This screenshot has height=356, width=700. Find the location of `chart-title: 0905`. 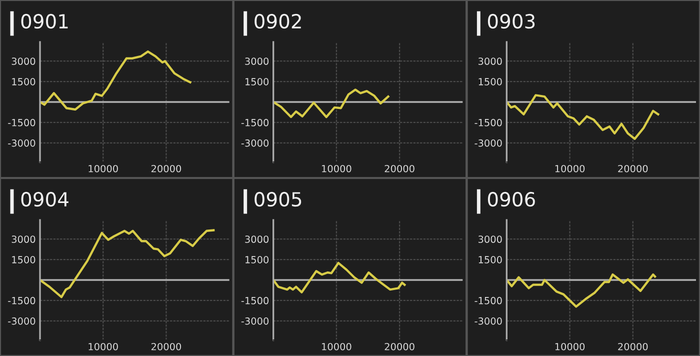

chart-title: 0905 is located at coordinates (278, 199).